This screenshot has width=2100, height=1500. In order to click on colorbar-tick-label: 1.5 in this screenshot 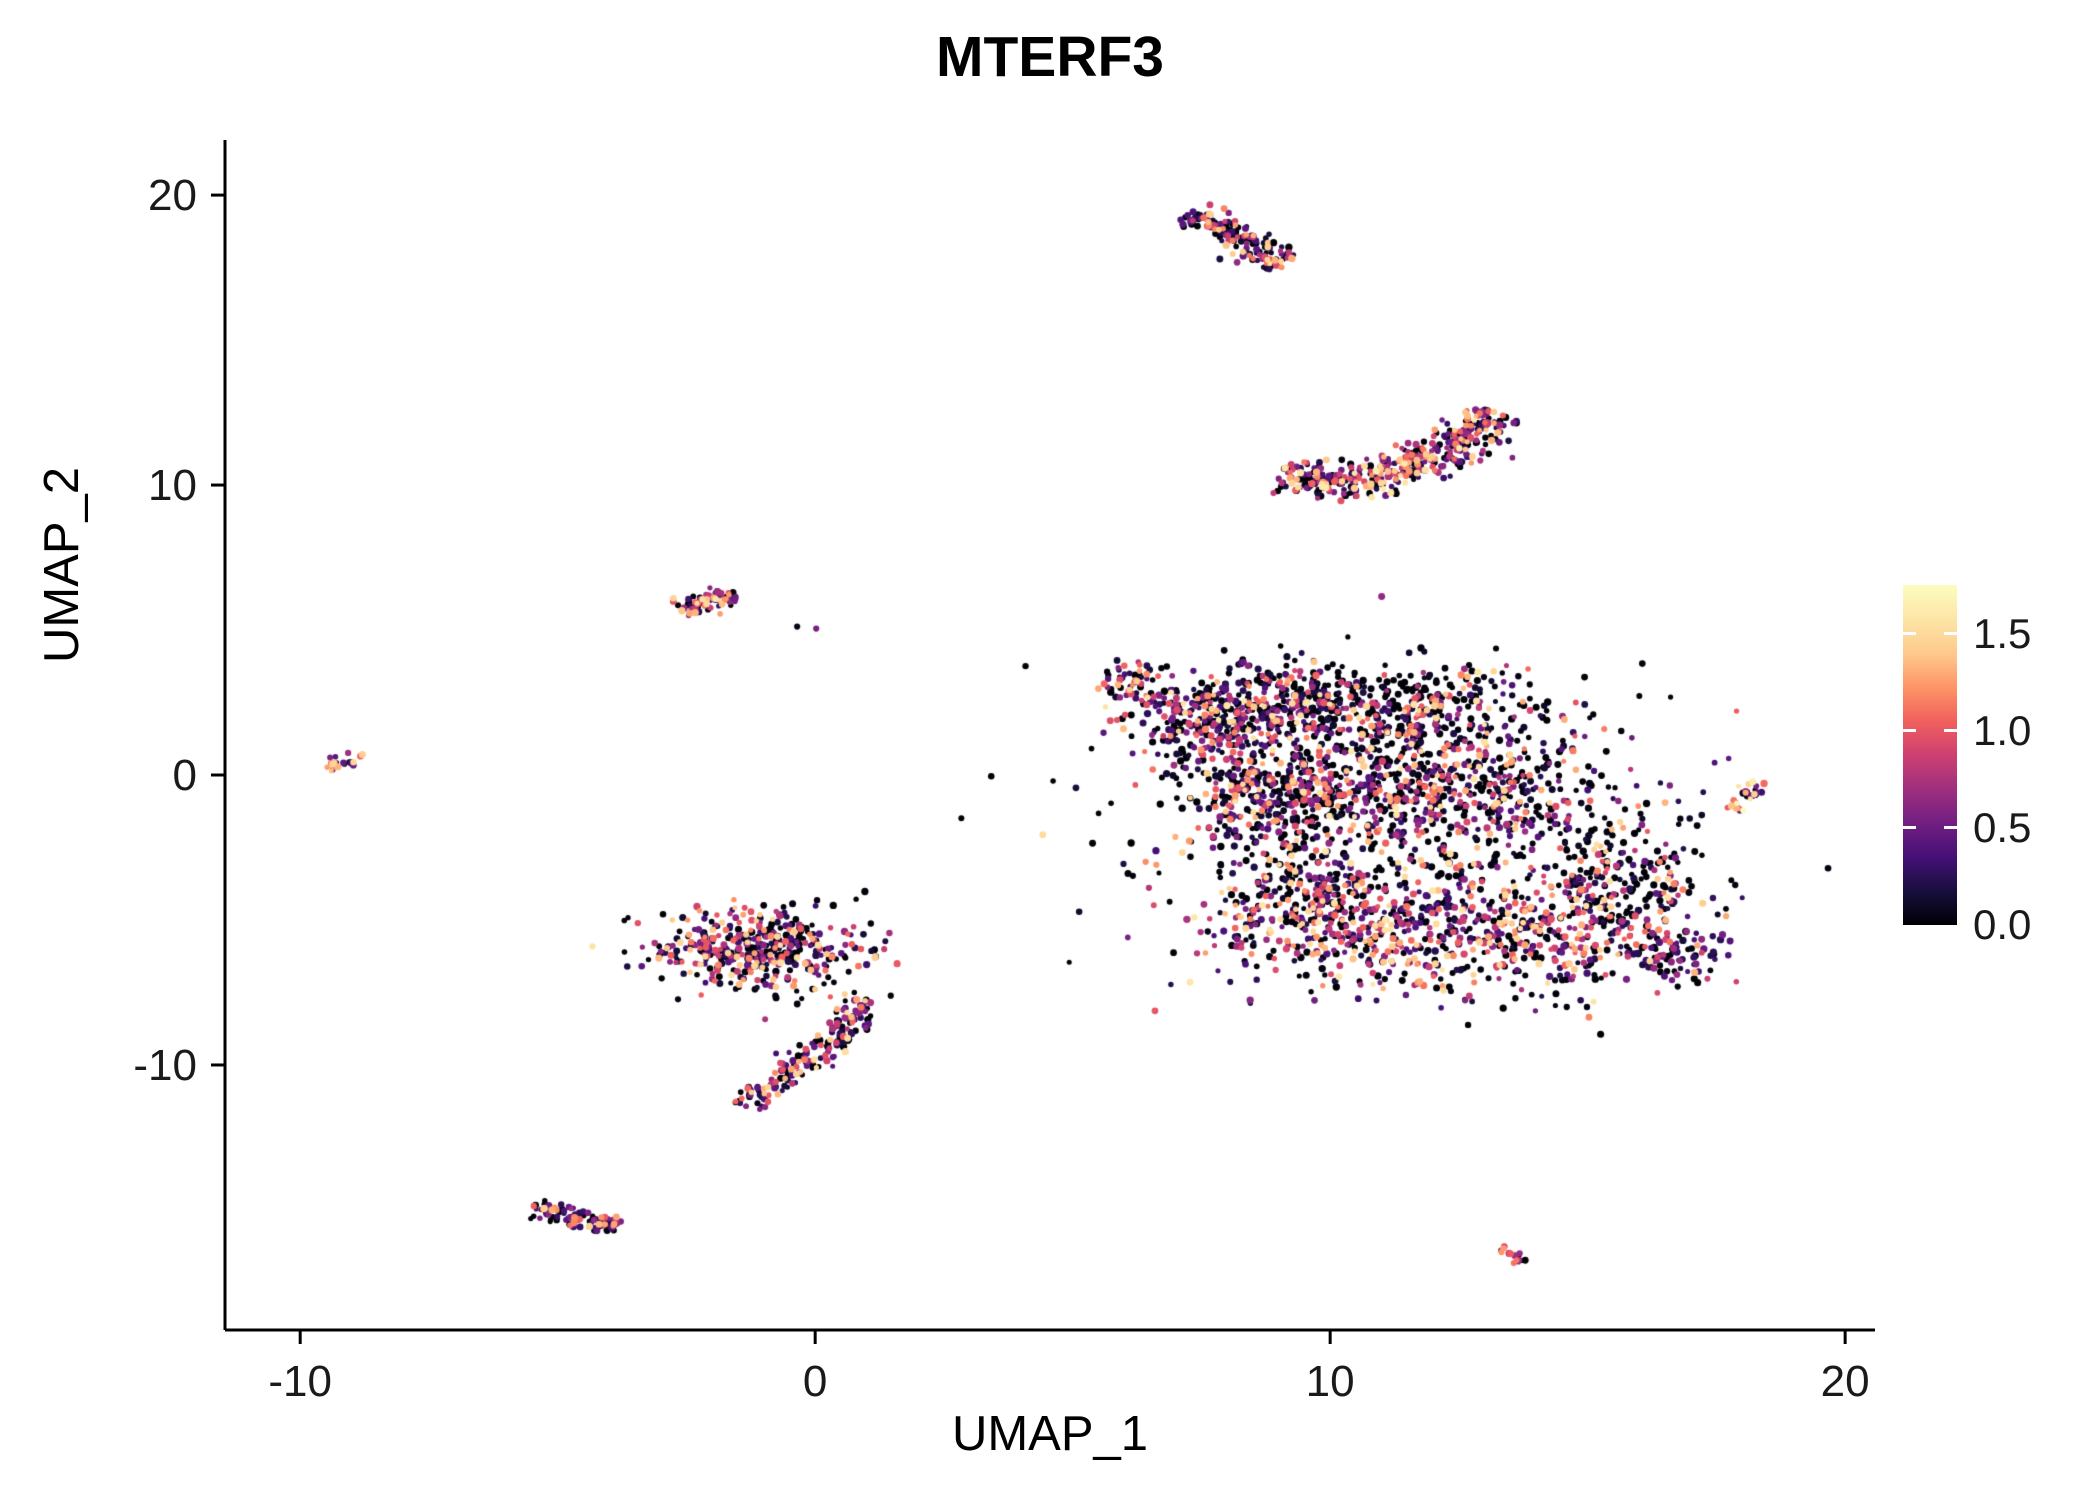, I will do `click(2002, 633)`.